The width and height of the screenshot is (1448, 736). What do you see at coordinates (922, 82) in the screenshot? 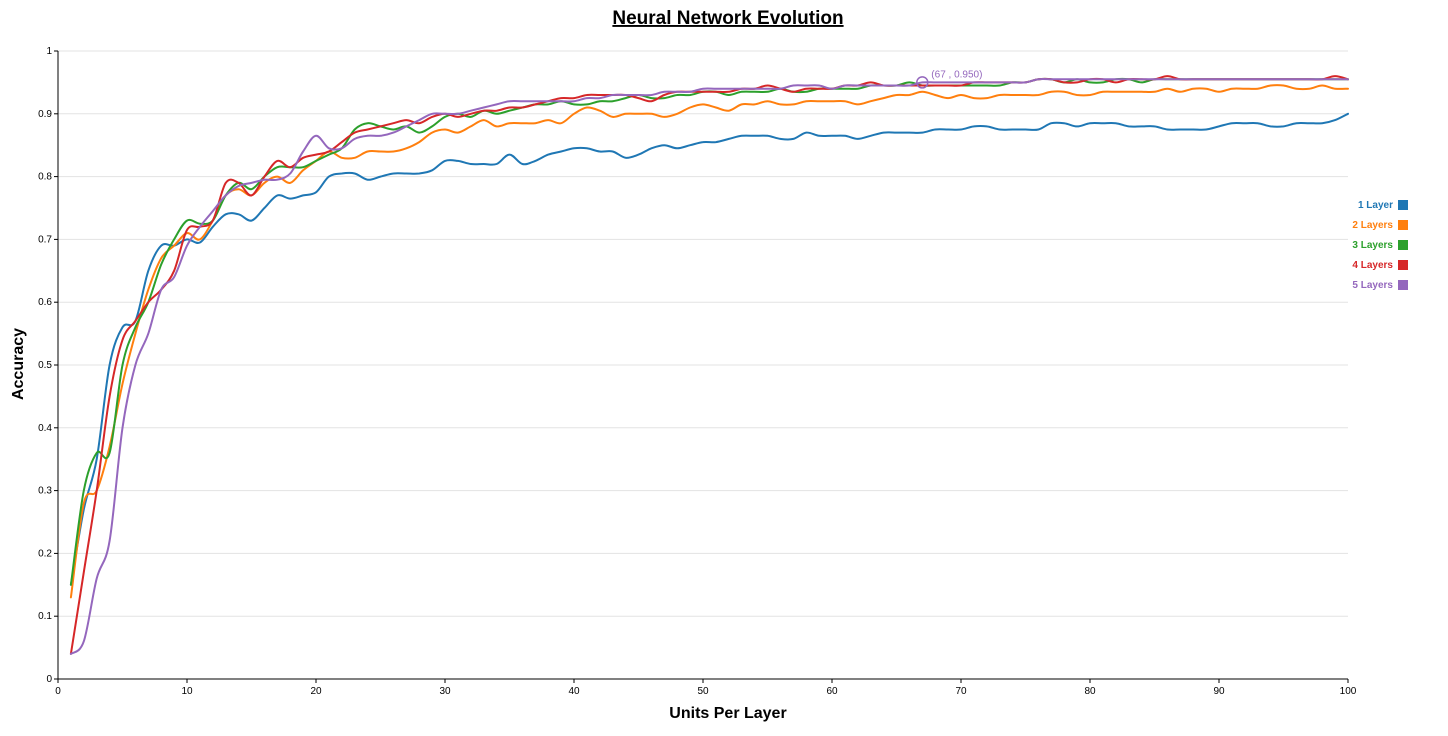
I see `hover-point-marker` at bounding box center [922, 82].